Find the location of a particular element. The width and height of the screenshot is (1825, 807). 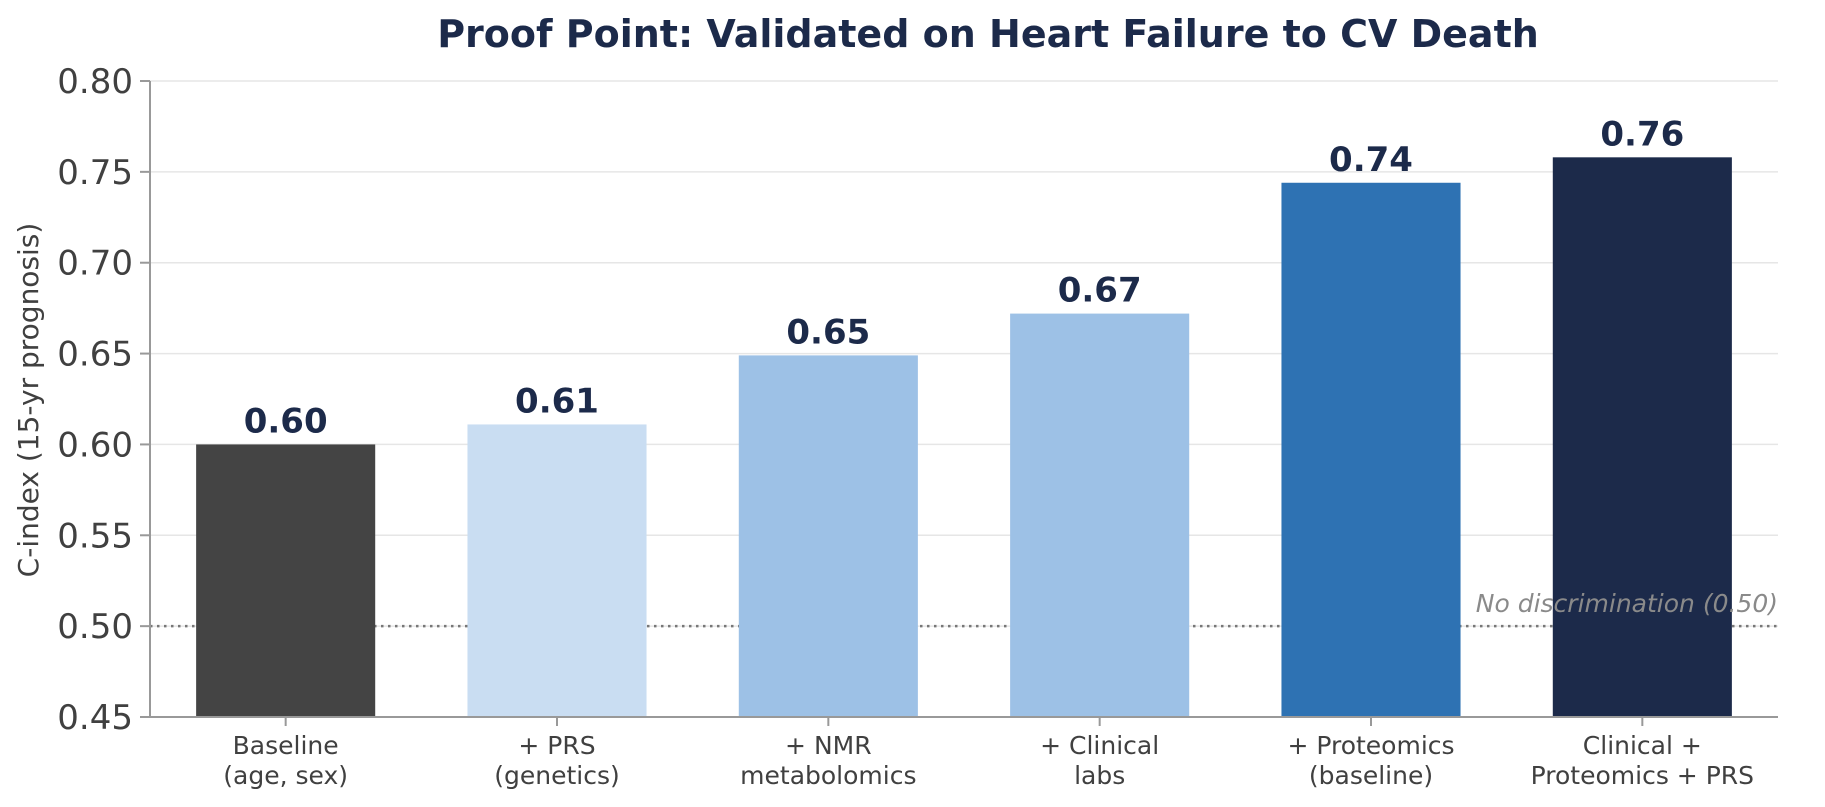

y-tick-label: 0.65 is located at coordinates (95, 355).